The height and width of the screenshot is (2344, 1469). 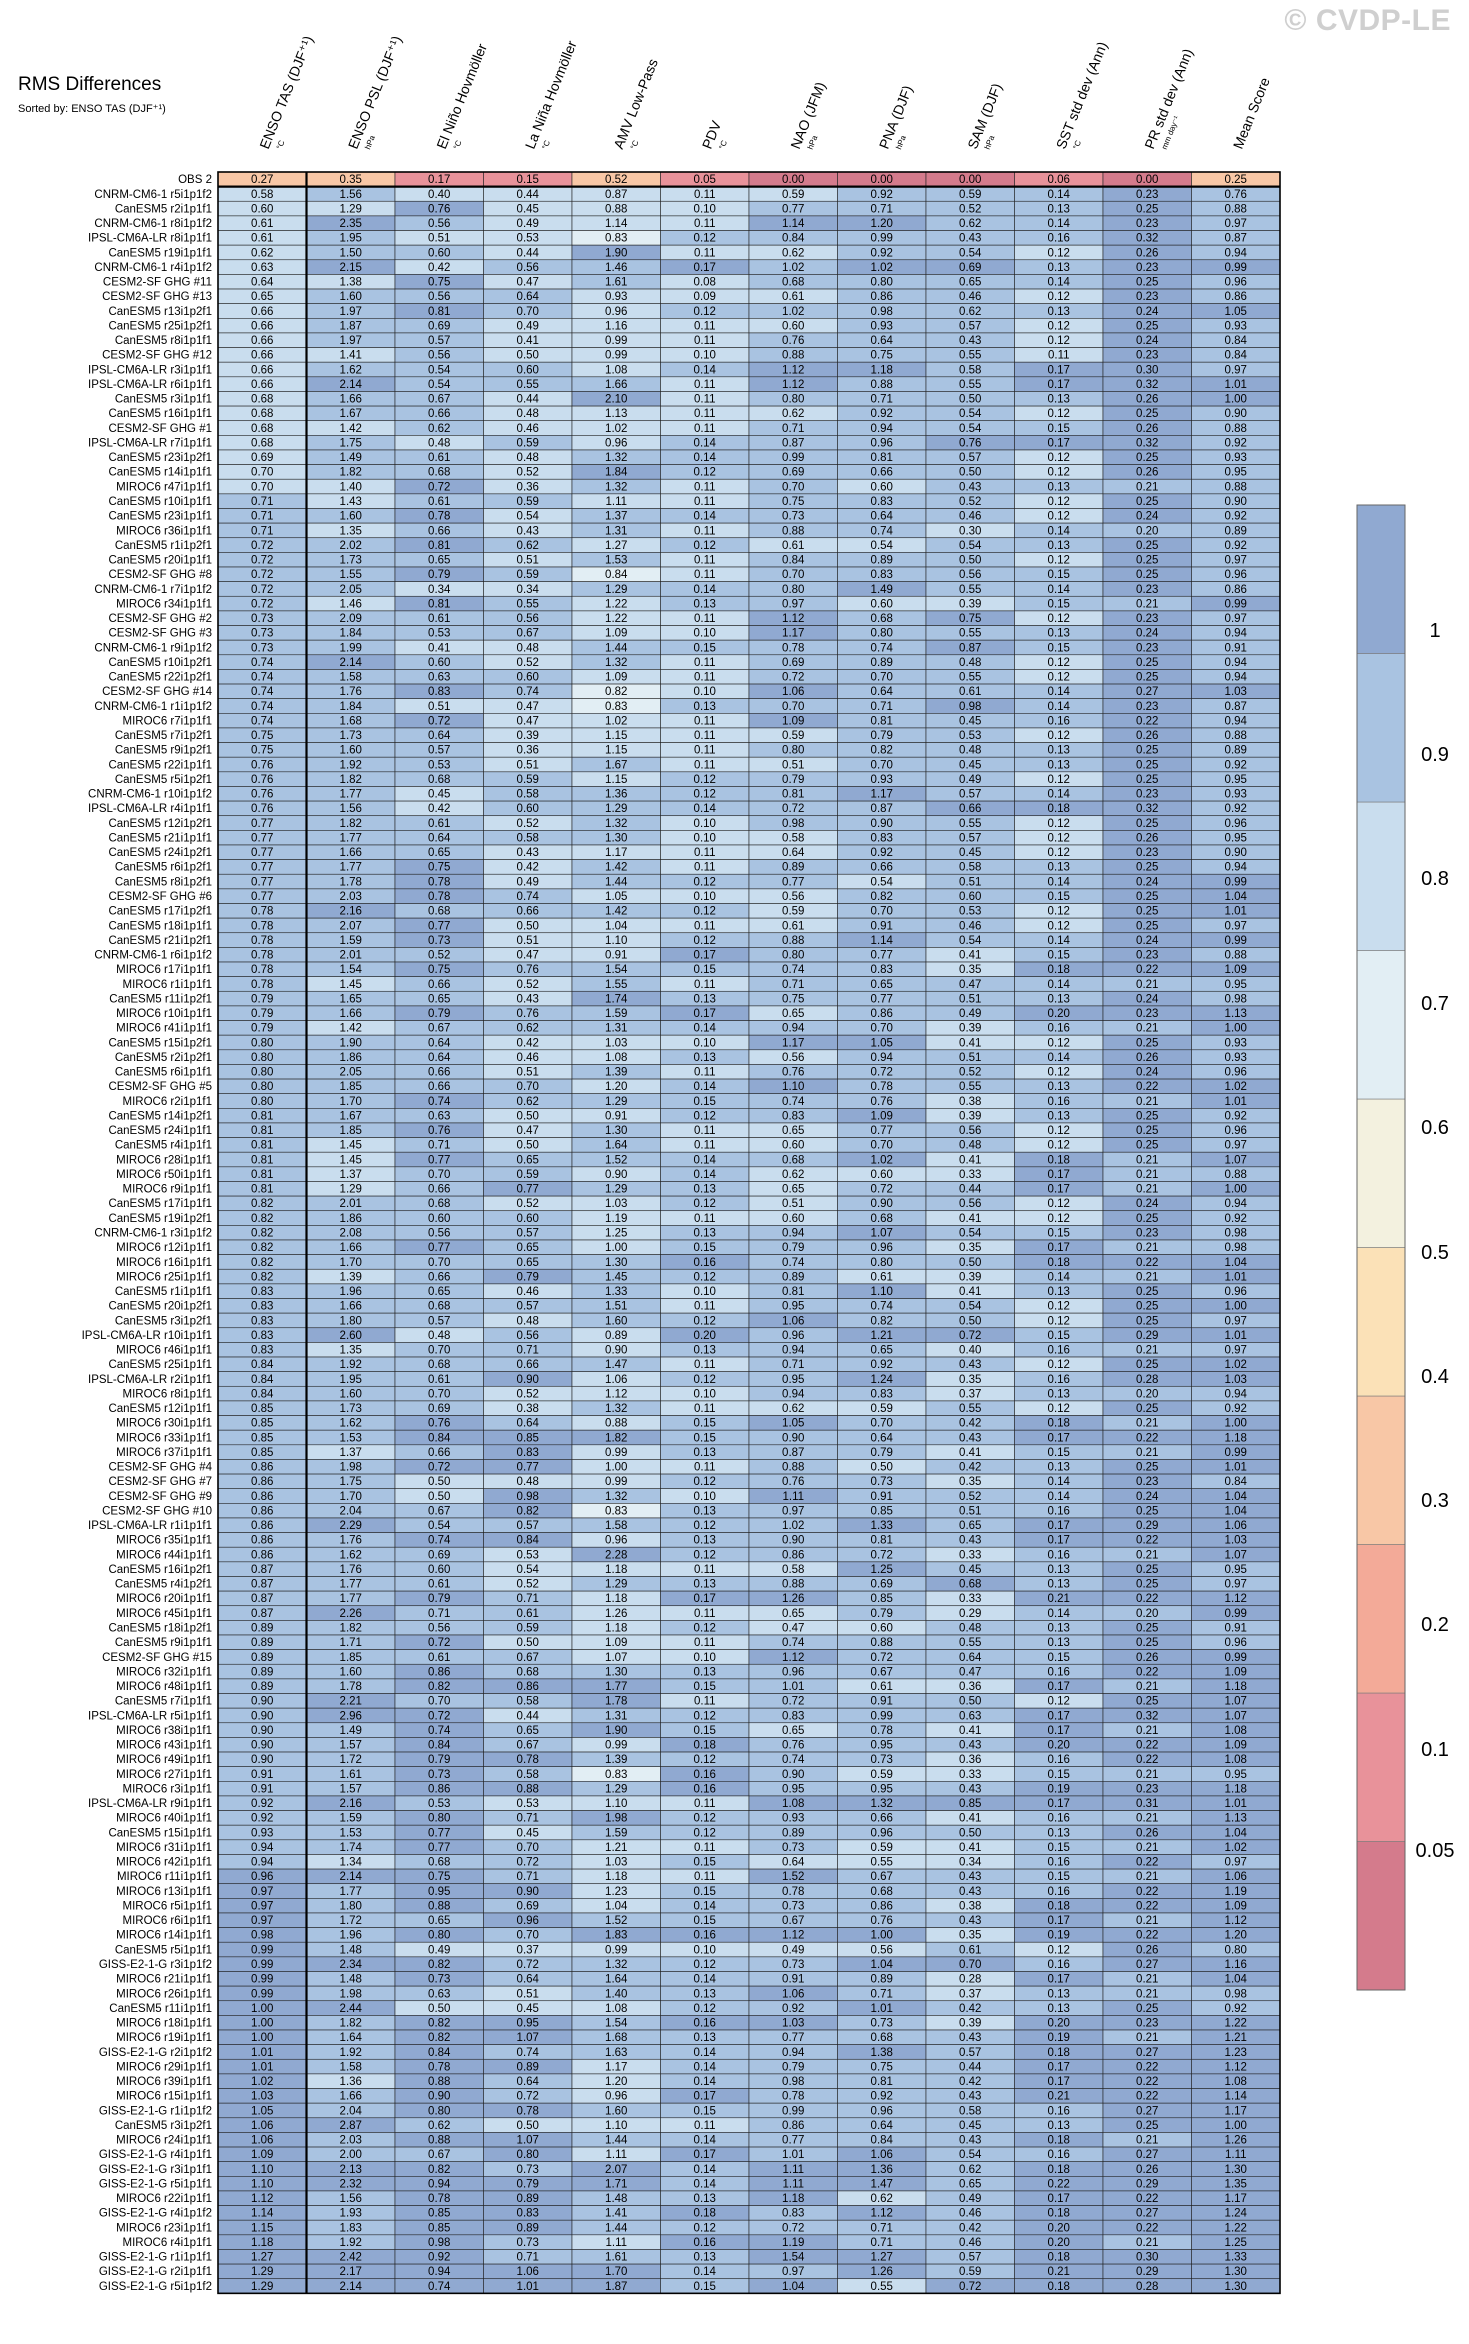 What do you see at coordinates (262, 868) in the screenshot?
I see `cell-value: 0.77` at bounding box center [262, 868].